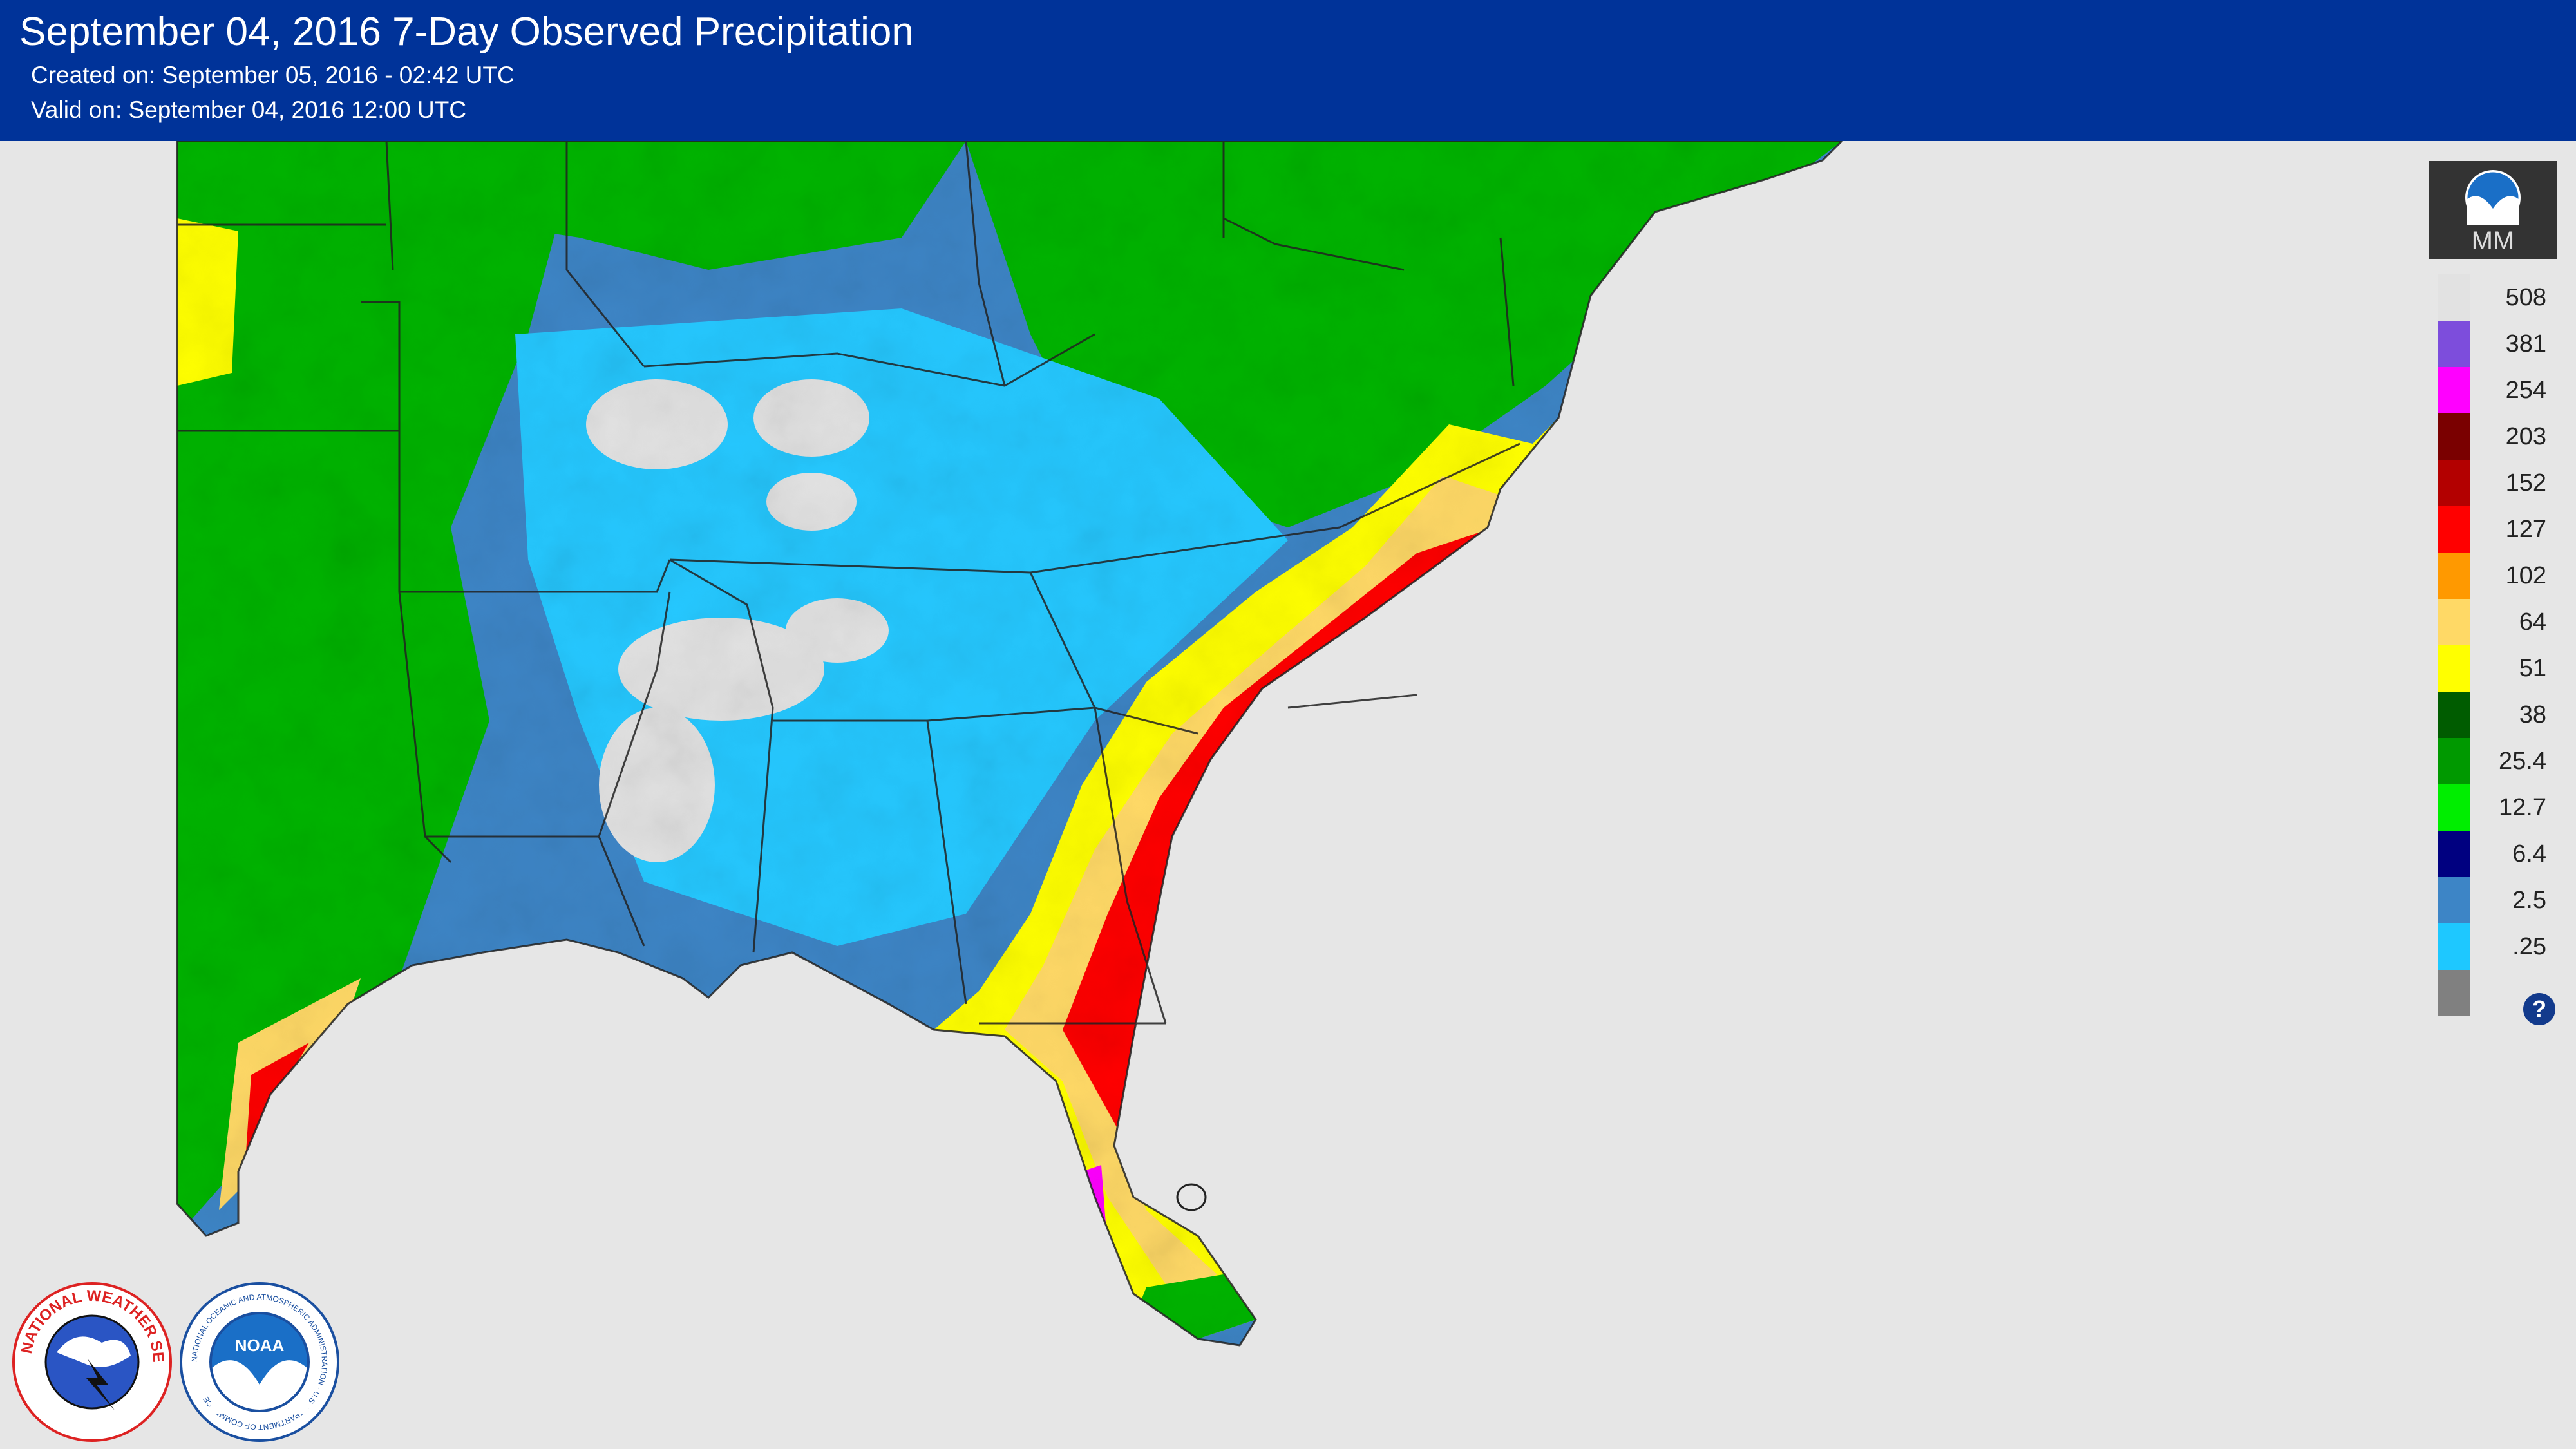 Image resolution: width=2576 pixels, height=1449 pixels. I want to click on help-button: ?, so click(2539, 1009).